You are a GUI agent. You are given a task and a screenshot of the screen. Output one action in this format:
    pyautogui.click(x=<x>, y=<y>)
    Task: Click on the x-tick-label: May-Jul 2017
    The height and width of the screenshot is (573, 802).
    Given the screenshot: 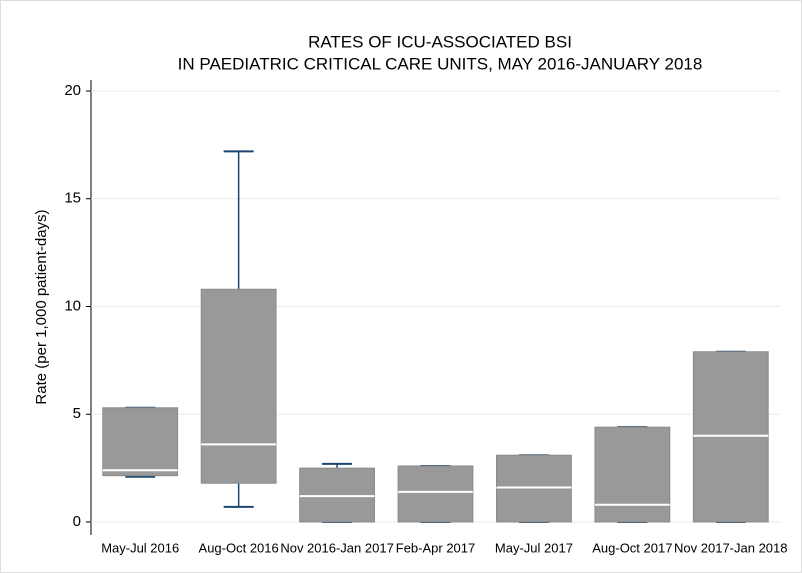 What is the action you would take?
    pyautogui.click(x=534, y=547)
    